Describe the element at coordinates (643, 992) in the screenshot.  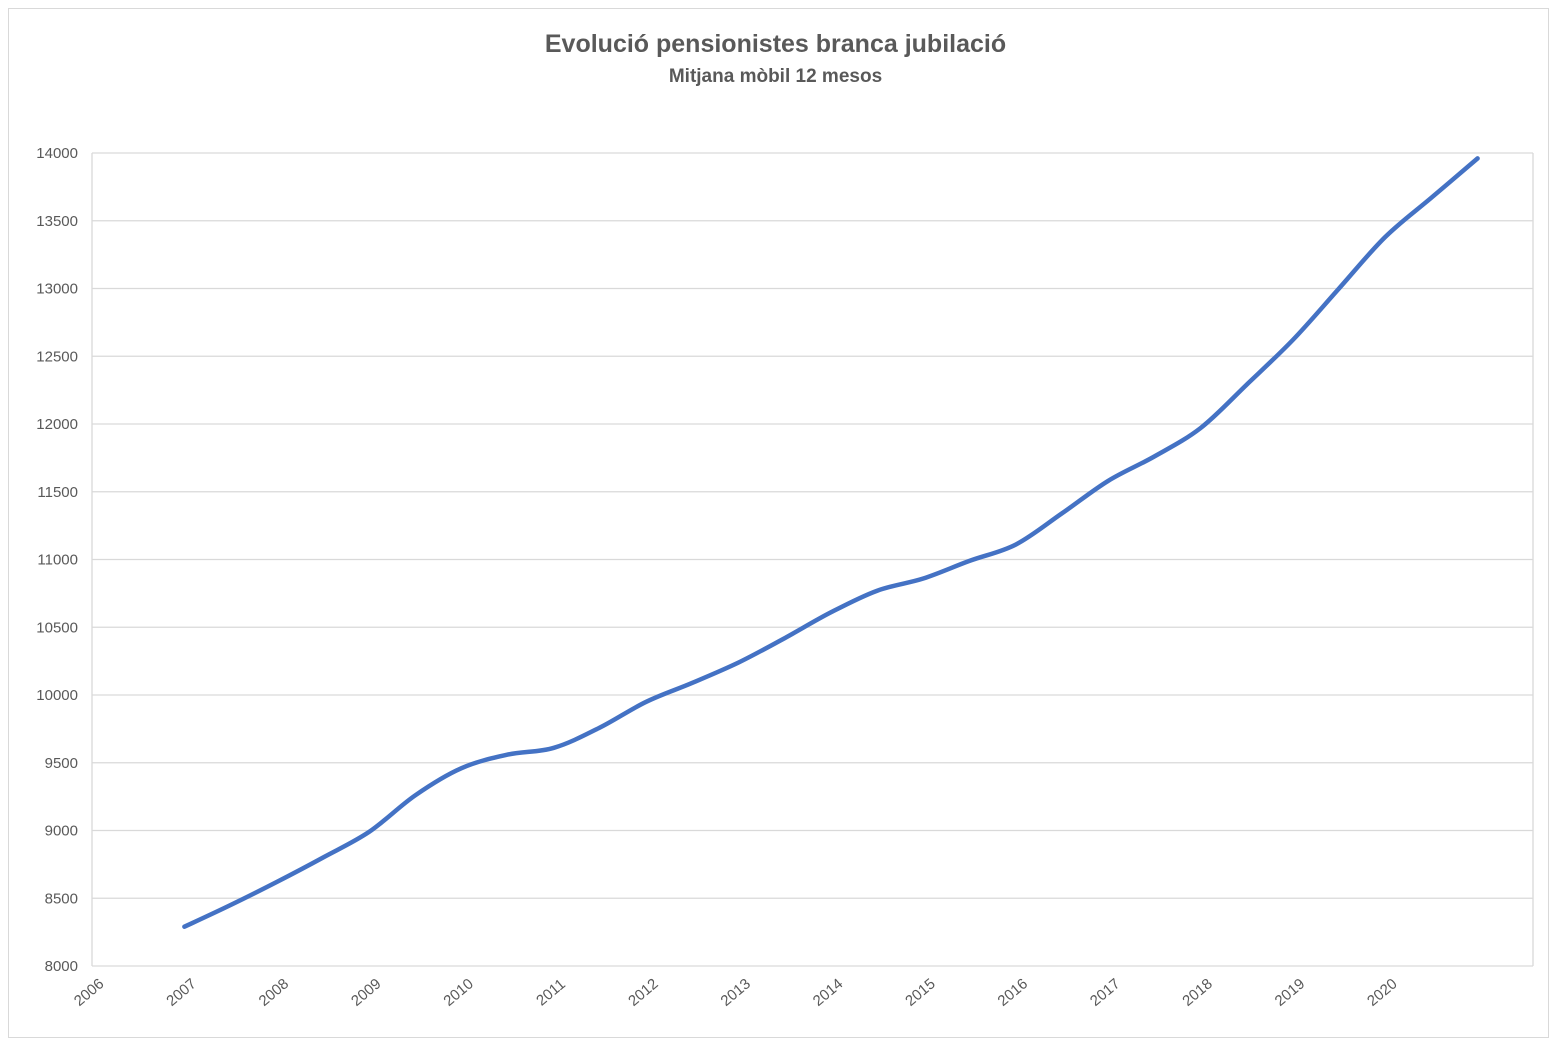
I see `x-tick-label: 2012` at that location.